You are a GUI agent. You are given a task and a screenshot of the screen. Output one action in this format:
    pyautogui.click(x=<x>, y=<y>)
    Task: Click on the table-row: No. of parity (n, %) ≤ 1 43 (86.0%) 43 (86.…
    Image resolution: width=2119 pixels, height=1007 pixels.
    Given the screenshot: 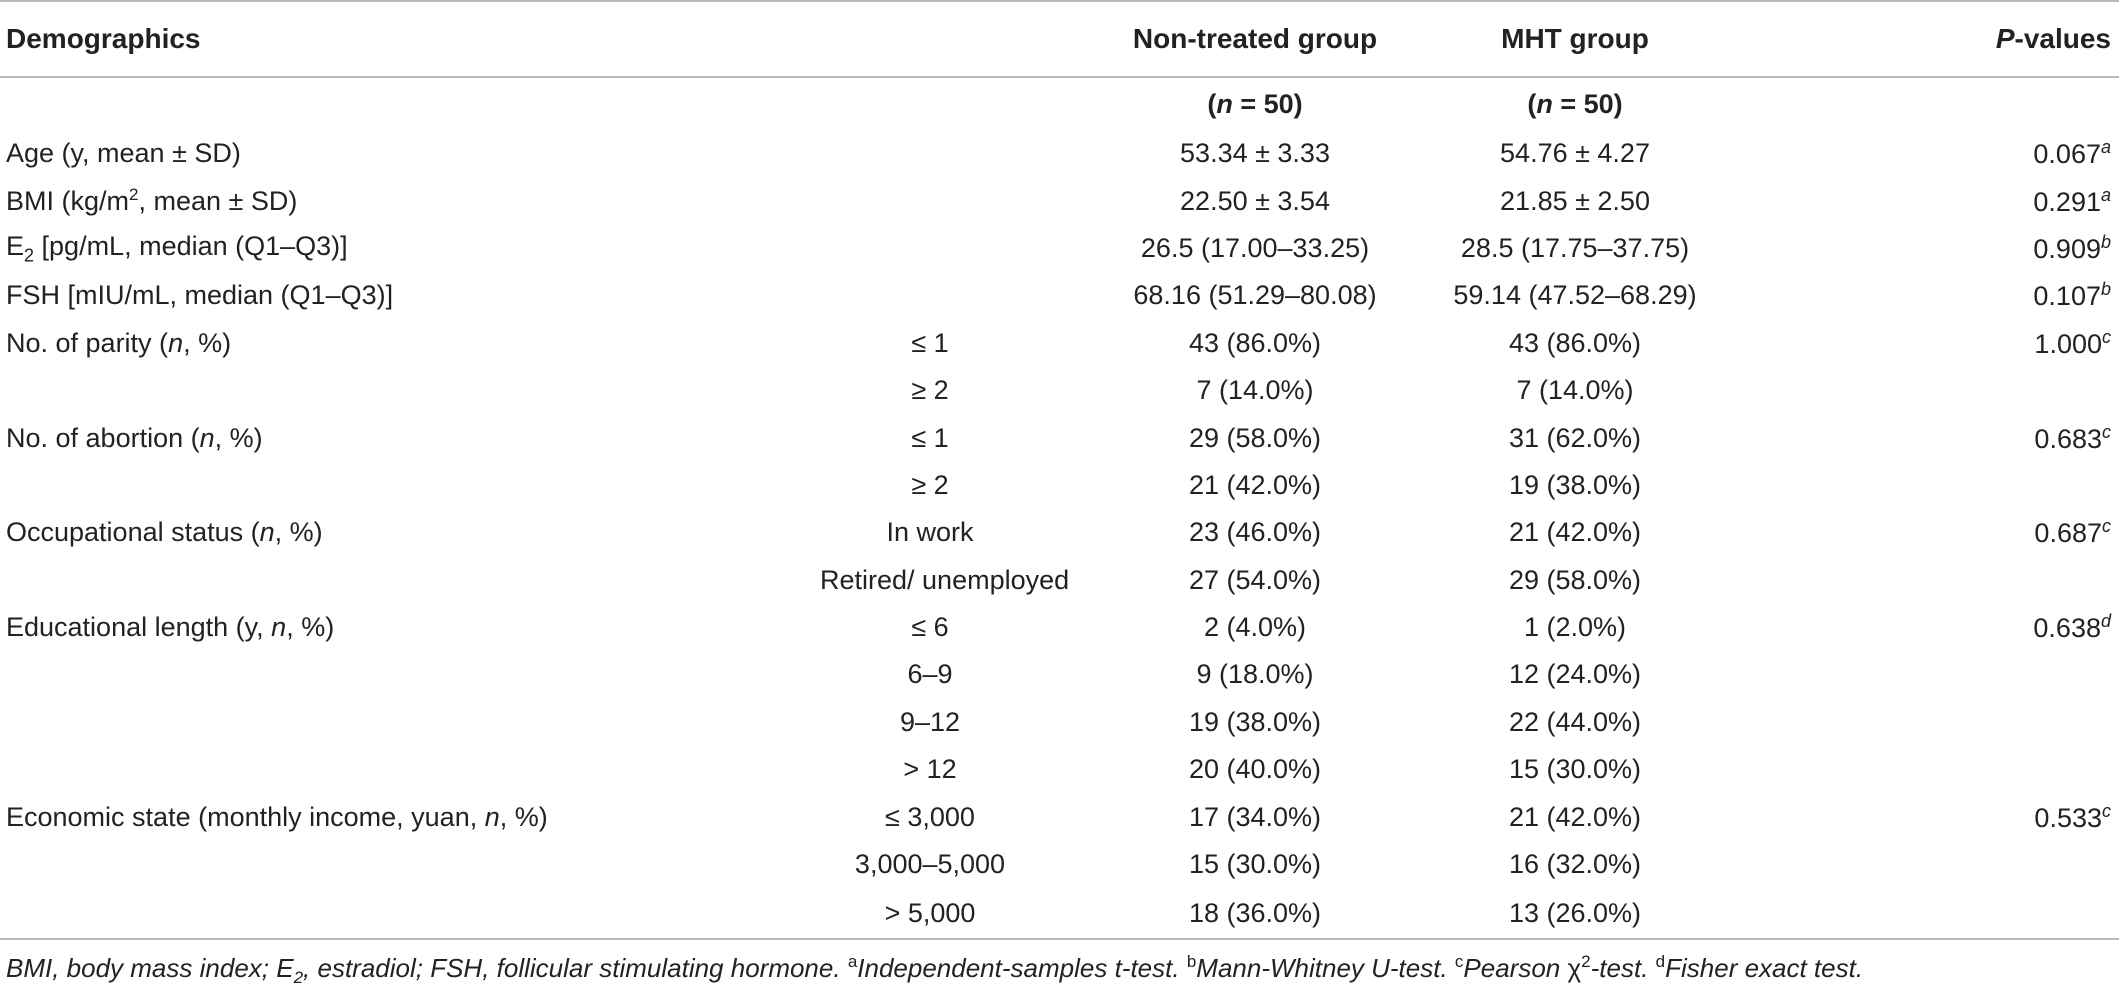 What is the action you would take?
    pyautogui.click(x=1059, y=343)
    